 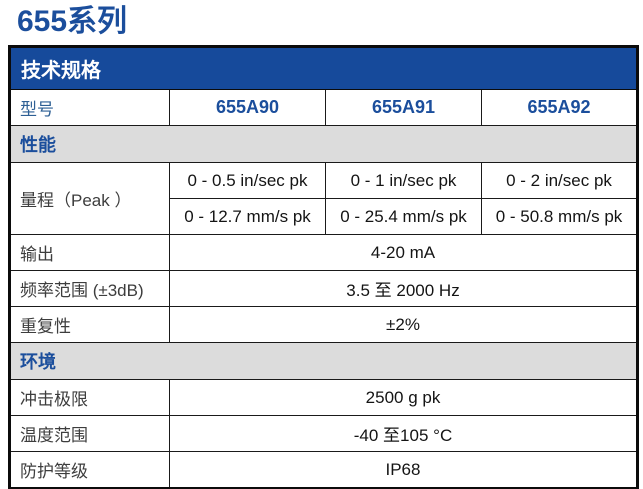 I want to click on protection-label: 防护等级, so click(x=89, y=470).